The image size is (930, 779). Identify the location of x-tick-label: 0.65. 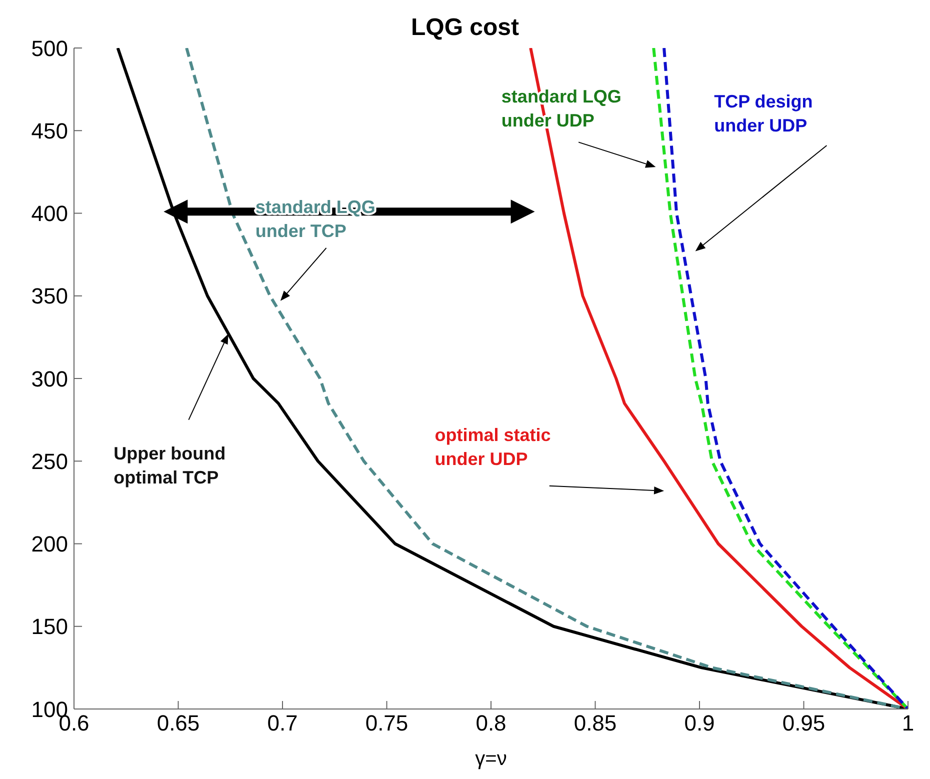
(178, 723).